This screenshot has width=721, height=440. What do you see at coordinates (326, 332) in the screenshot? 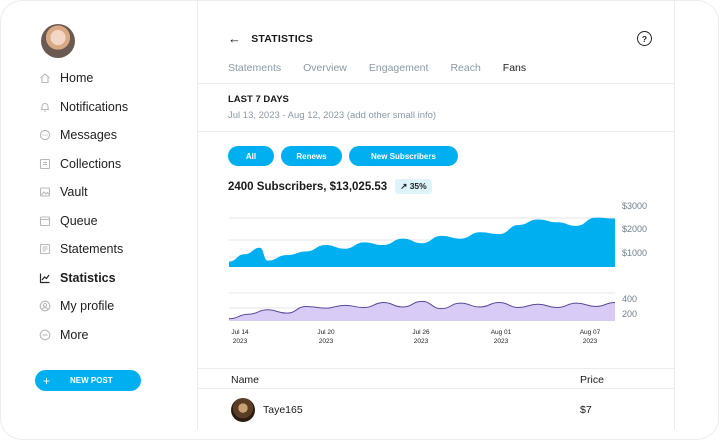
I see `x-tick-label: Jul 20` at bounding box center [326, 332].